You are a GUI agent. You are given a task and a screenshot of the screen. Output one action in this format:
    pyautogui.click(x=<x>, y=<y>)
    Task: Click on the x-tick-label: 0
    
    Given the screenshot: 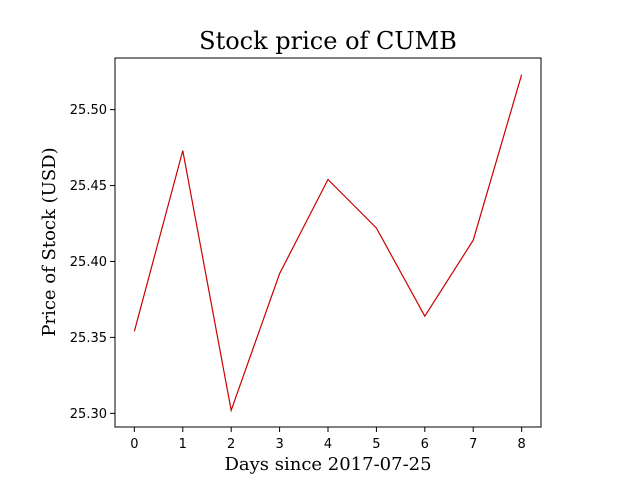 What is the action you would take?
    pyautogui.click(x=134, y=444)
    